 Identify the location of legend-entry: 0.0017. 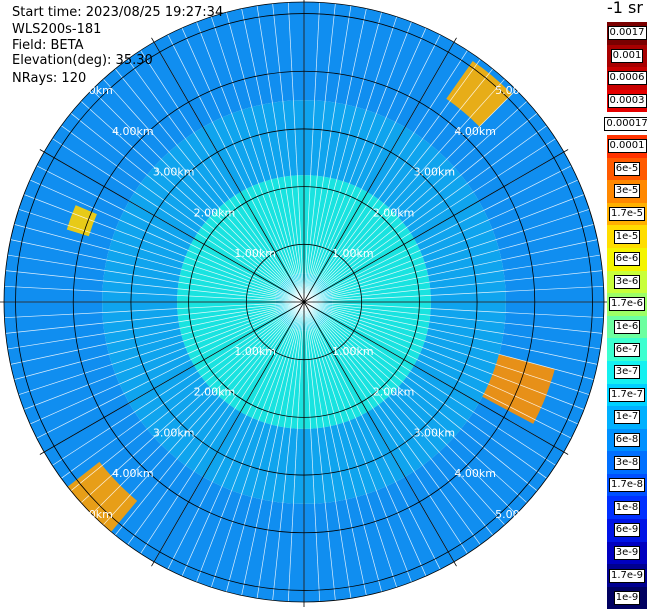
(627, 33).